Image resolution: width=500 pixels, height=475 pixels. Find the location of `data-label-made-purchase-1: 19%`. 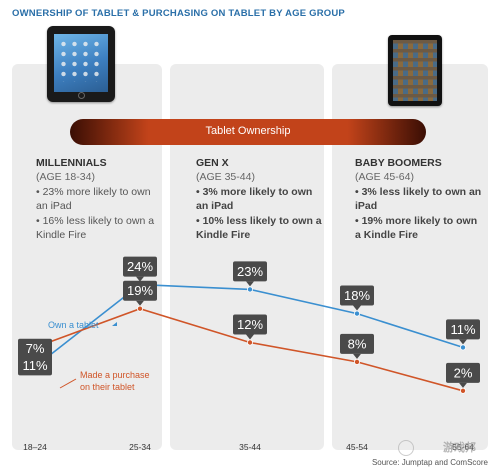

data-label-made-purchase-1: 19% is located at coordinates (140, 290).